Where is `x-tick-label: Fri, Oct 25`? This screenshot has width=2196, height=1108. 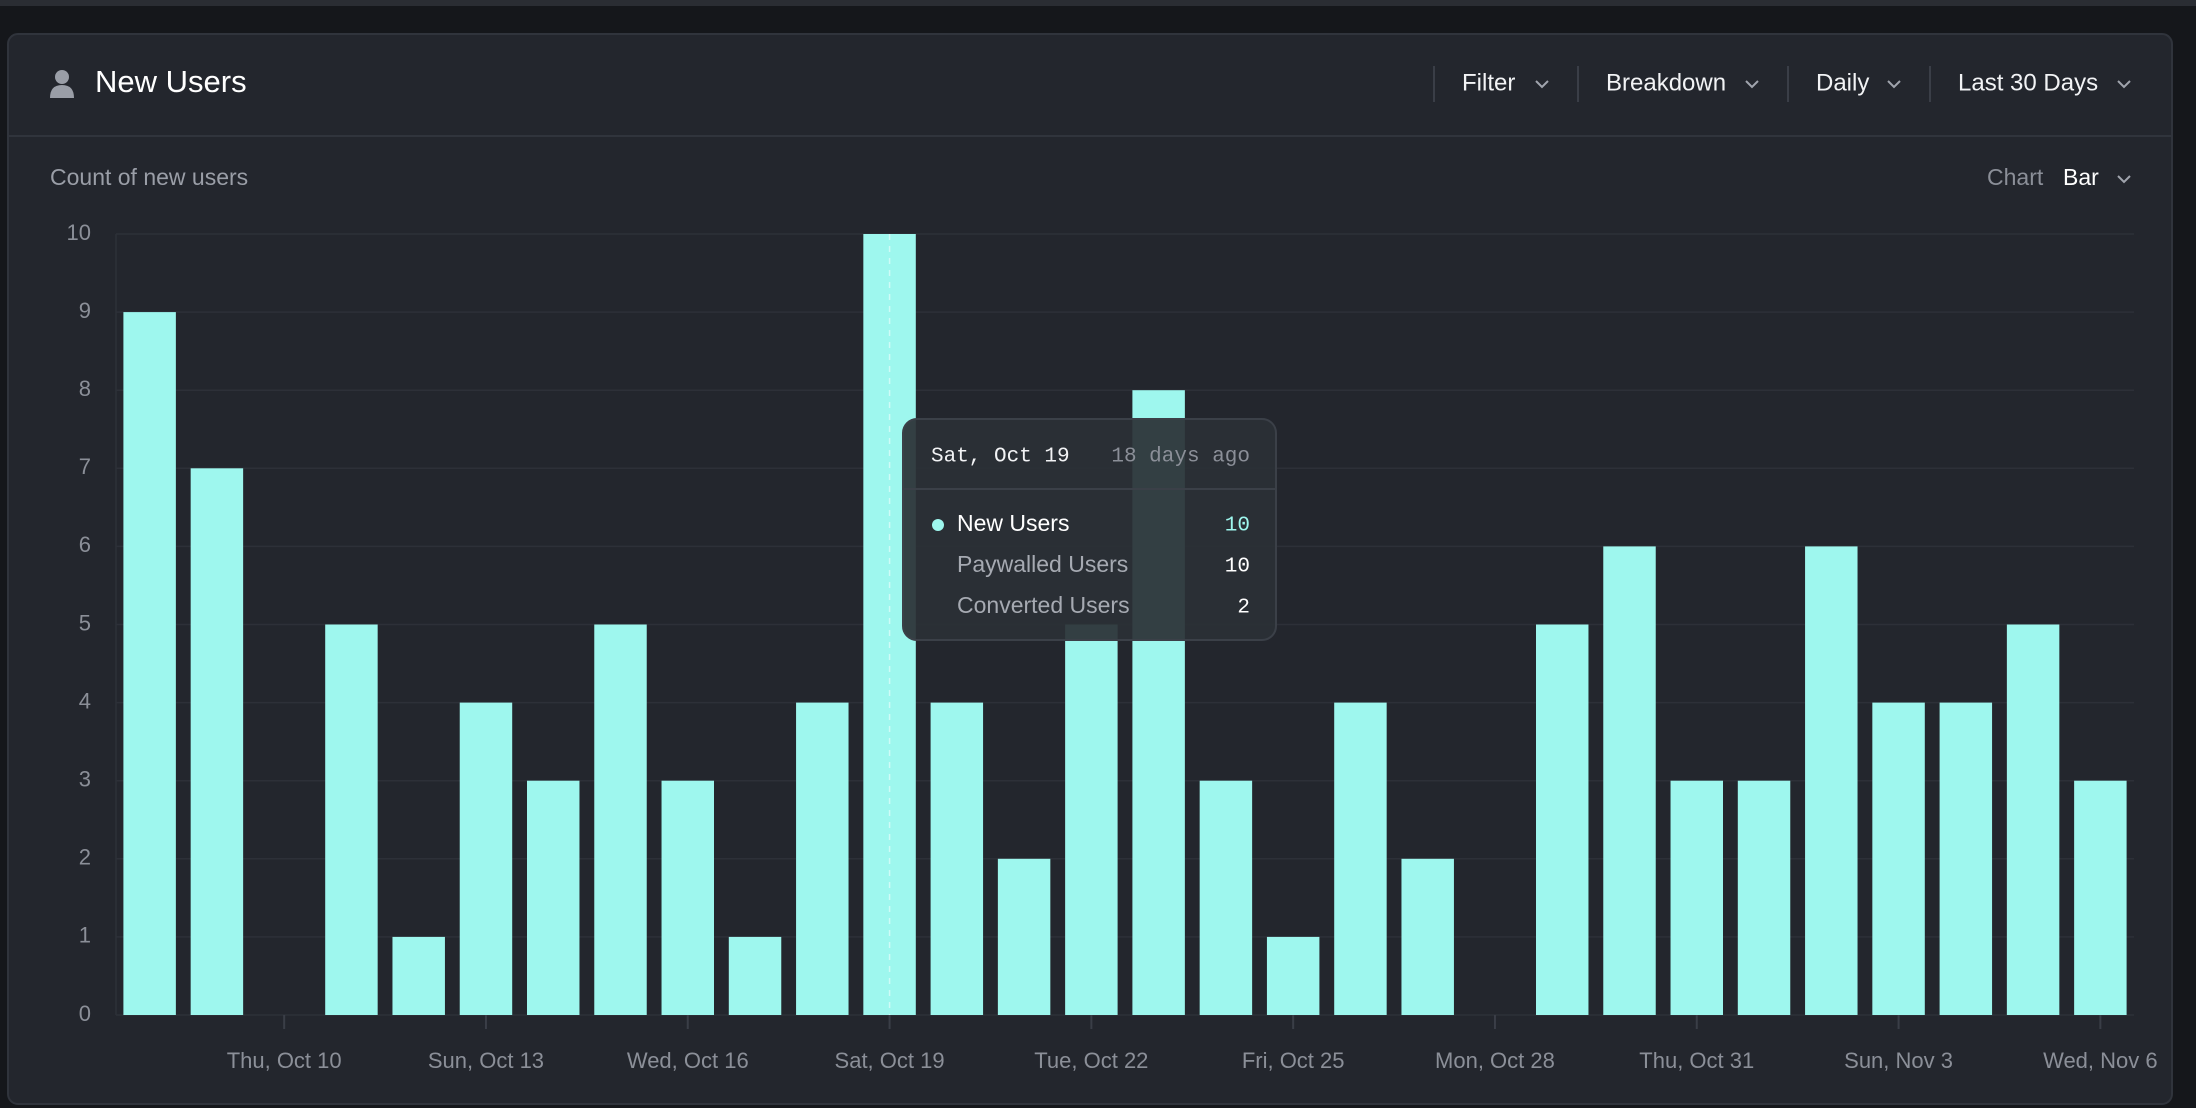
x-tick-label: Fri, Oct 25 is located at coordinates (1293, 1060).